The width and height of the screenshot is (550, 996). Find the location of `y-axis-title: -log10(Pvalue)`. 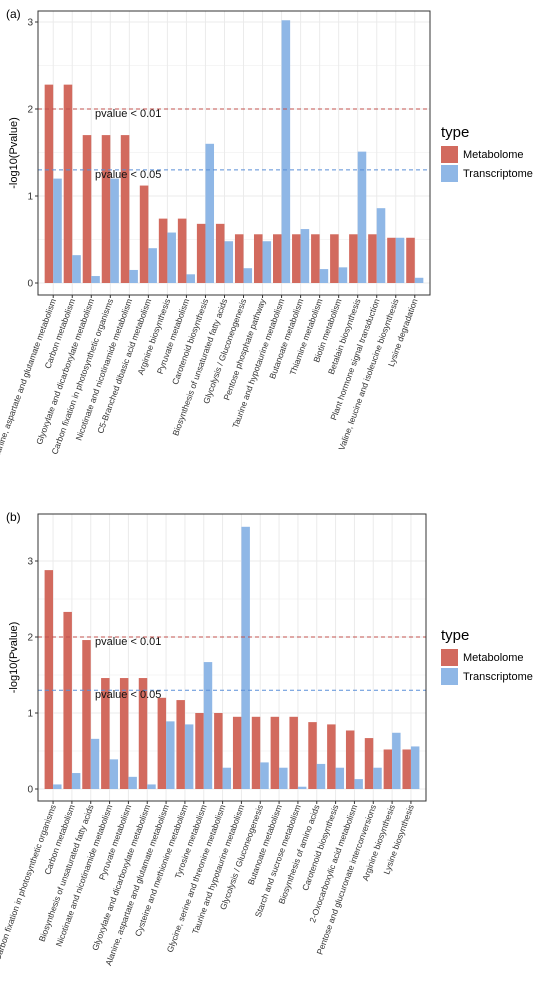

y-axis-title: -log10(Pvalue) is located at coordinates (14, 658).